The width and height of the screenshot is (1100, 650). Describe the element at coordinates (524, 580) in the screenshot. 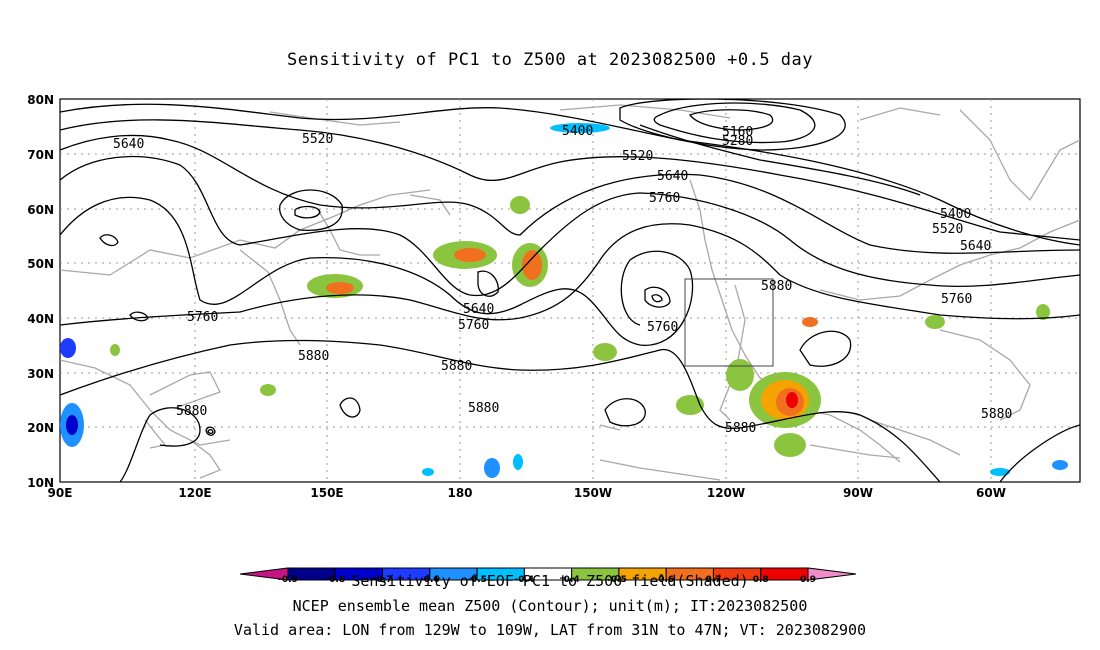

I see `colorbar-tick-label: -0.4` at that location.